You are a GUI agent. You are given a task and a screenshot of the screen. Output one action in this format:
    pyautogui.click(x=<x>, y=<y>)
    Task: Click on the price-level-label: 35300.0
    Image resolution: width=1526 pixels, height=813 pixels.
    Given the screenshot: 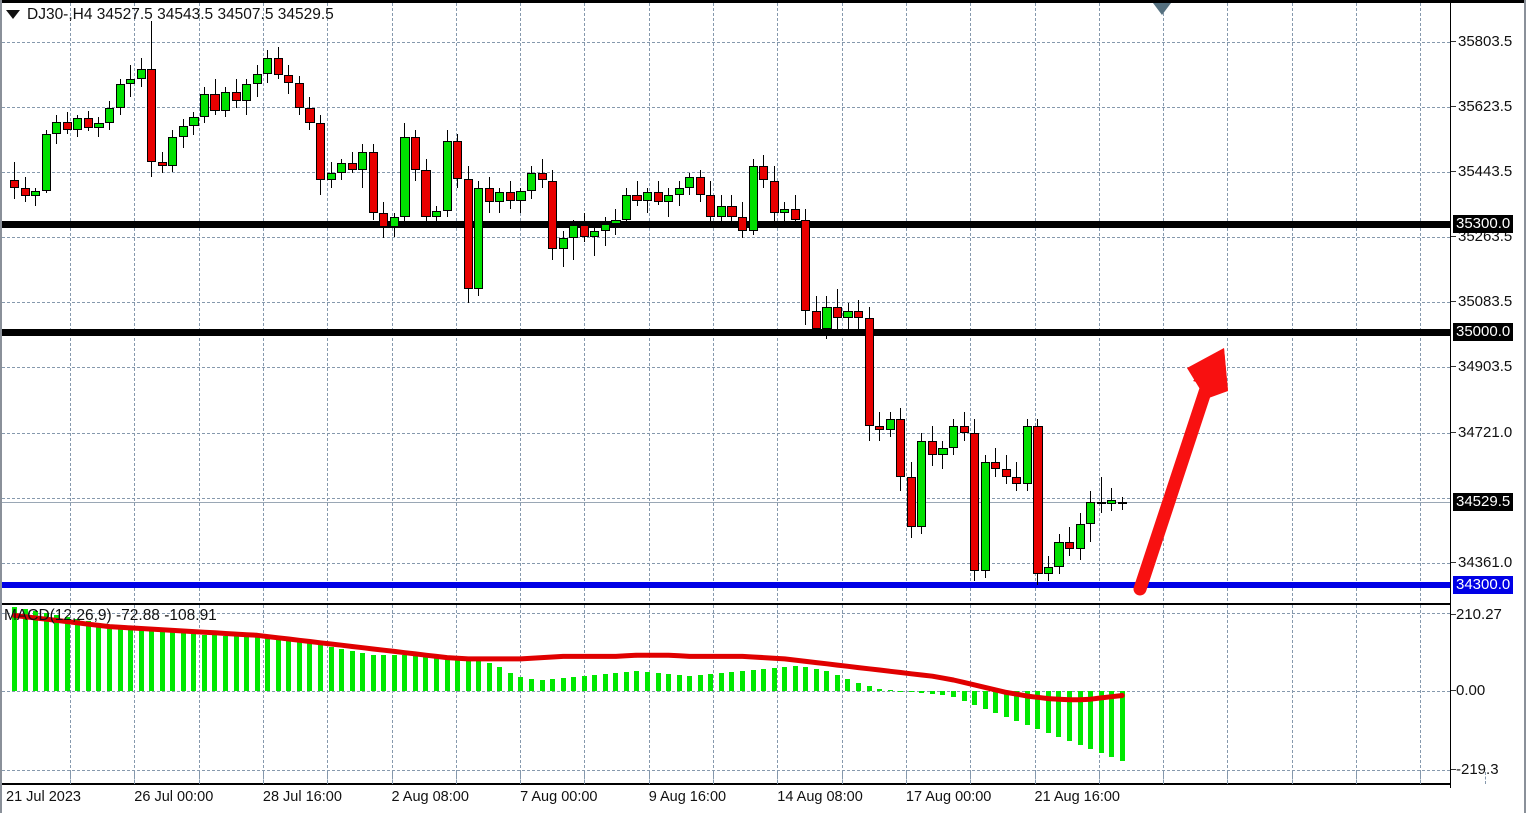 What is the action you would take?
    pyautogui.click(x=1483, y=223)
    